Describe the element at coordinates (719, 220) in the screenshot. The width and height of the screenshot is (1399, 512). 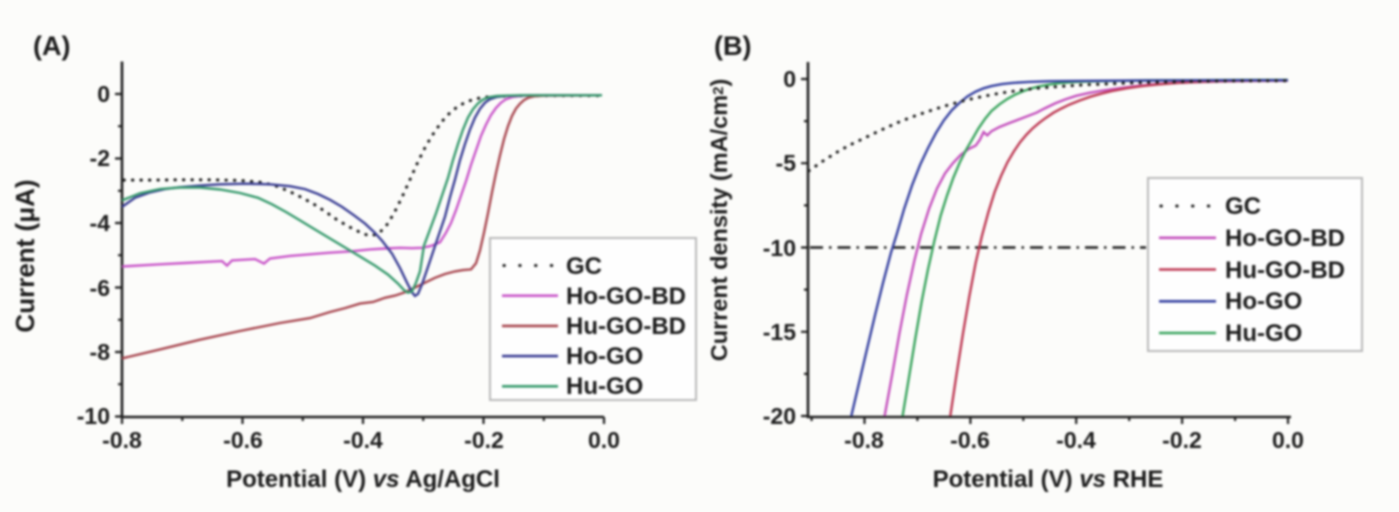
I see `svg-text: Current density (mA/cm2)` at that location.